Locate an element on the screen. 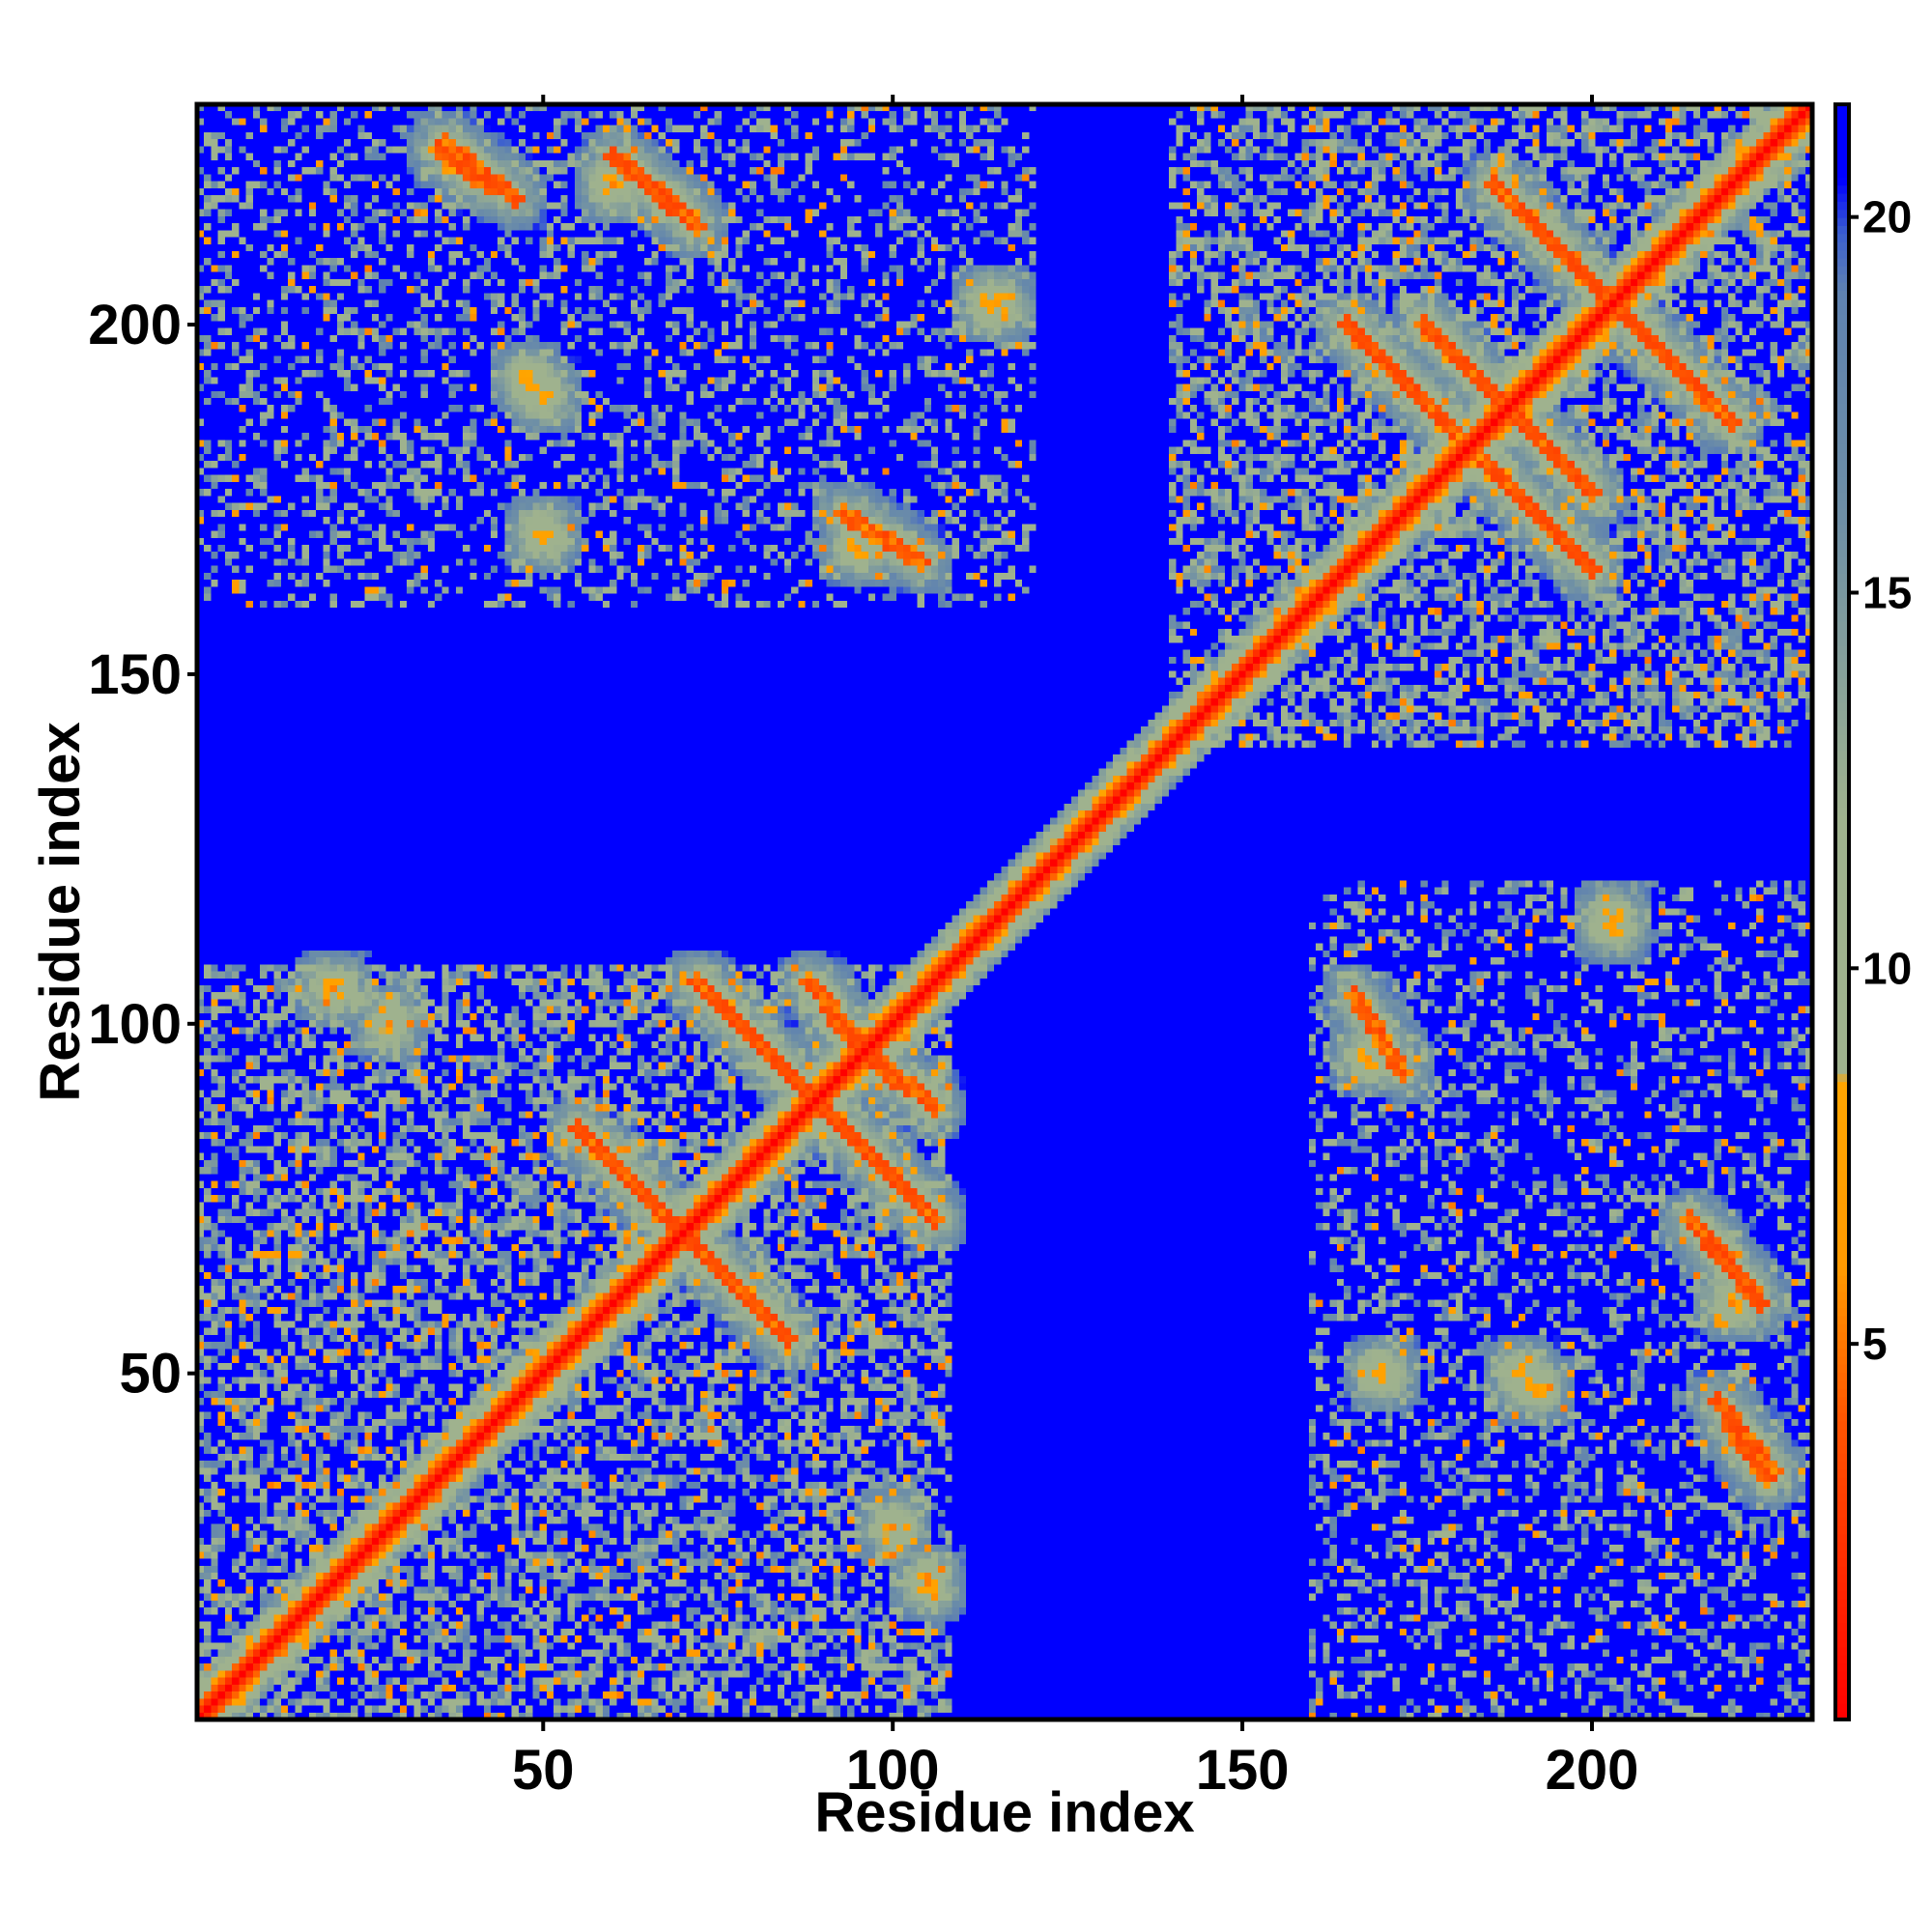  y-axis-label: Residue index is located at coordinates (60, 911).